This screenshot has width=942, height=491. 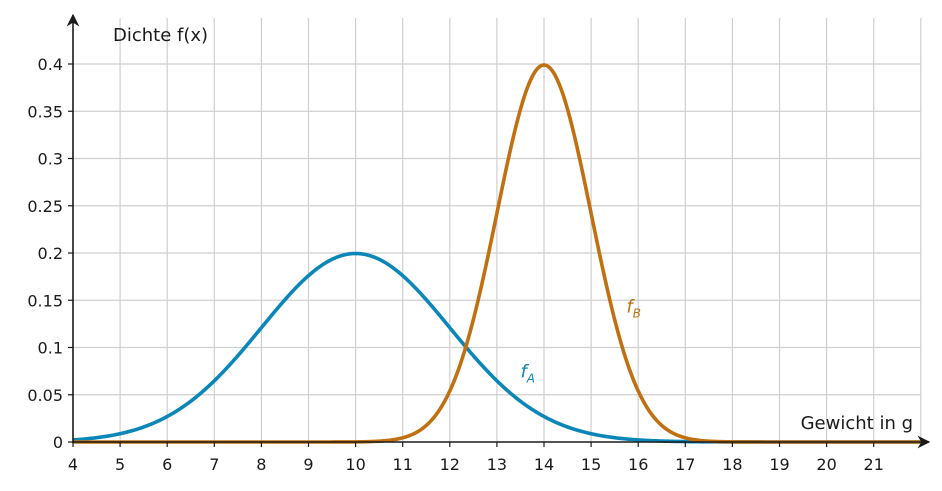 What do you see at coordinates (355, 464) in the screenshot?
I see `x-tick-label: 10` at bounding box center [355, 464].